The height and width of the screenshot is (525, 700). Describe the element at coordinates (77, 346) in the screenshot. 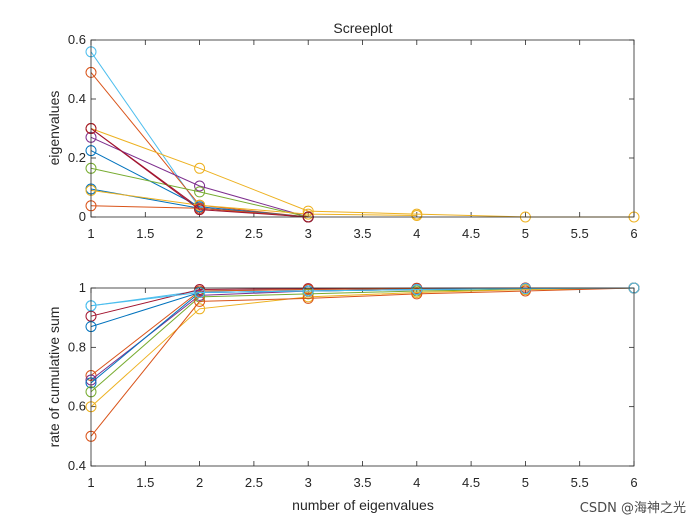

I see `y-tick-label: 0.8` at that location.